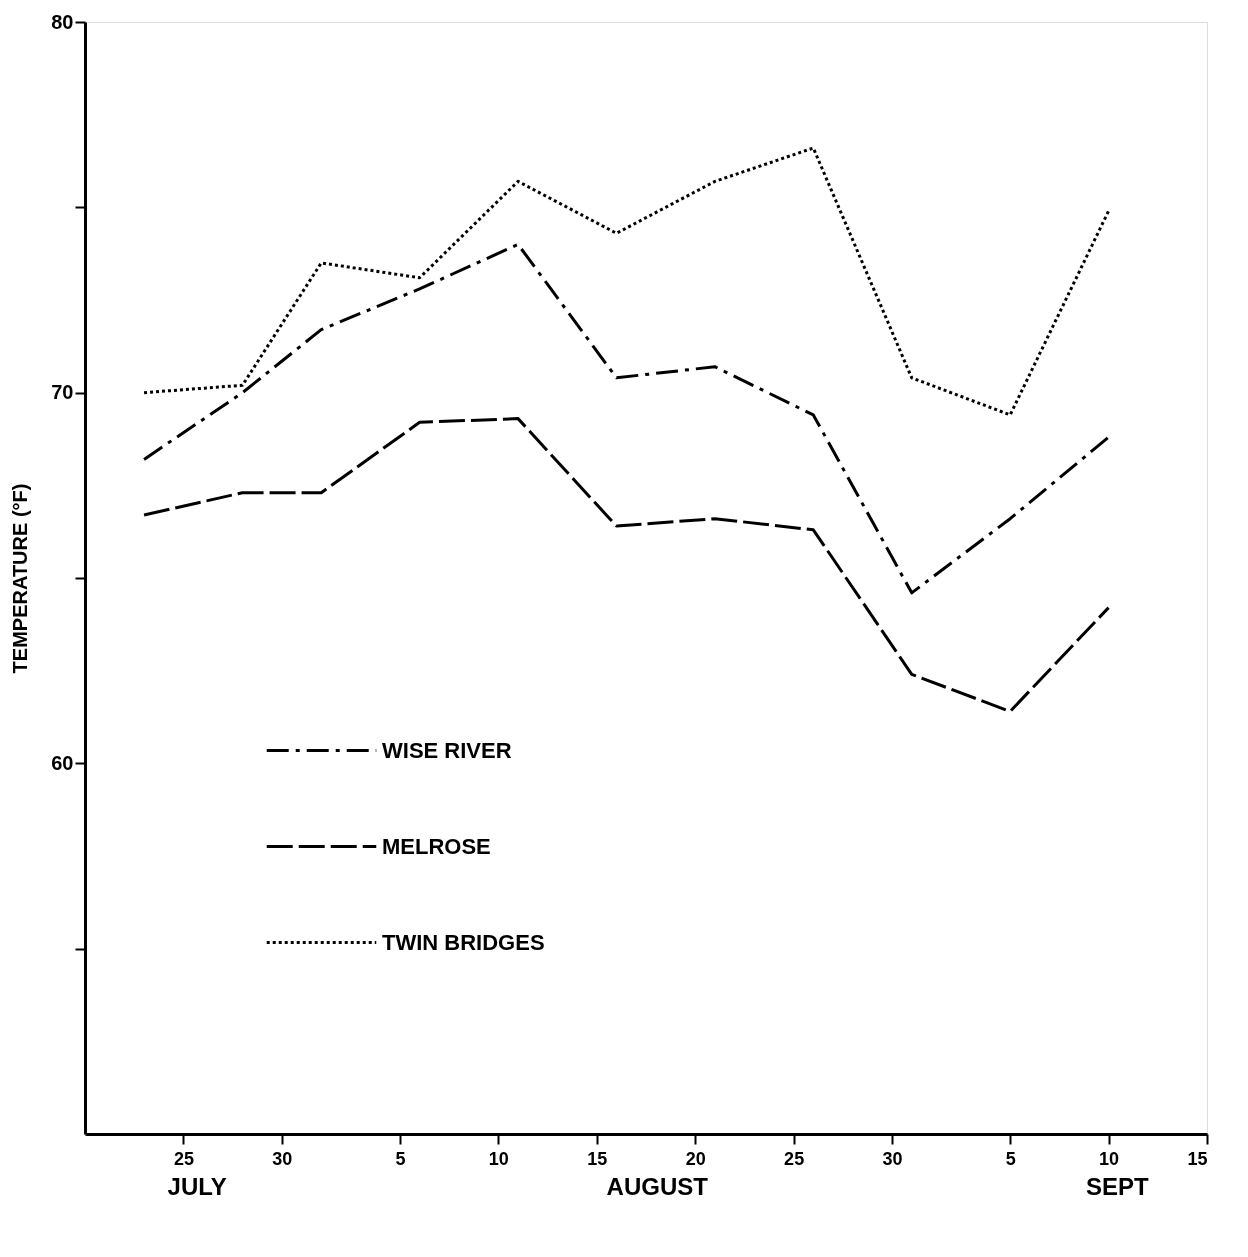 The image size is (1248, 1257). What do you see at coordinates (197, 1186) in the screenshot?
I see `text: JULY` at bounding box center [197, 1186].